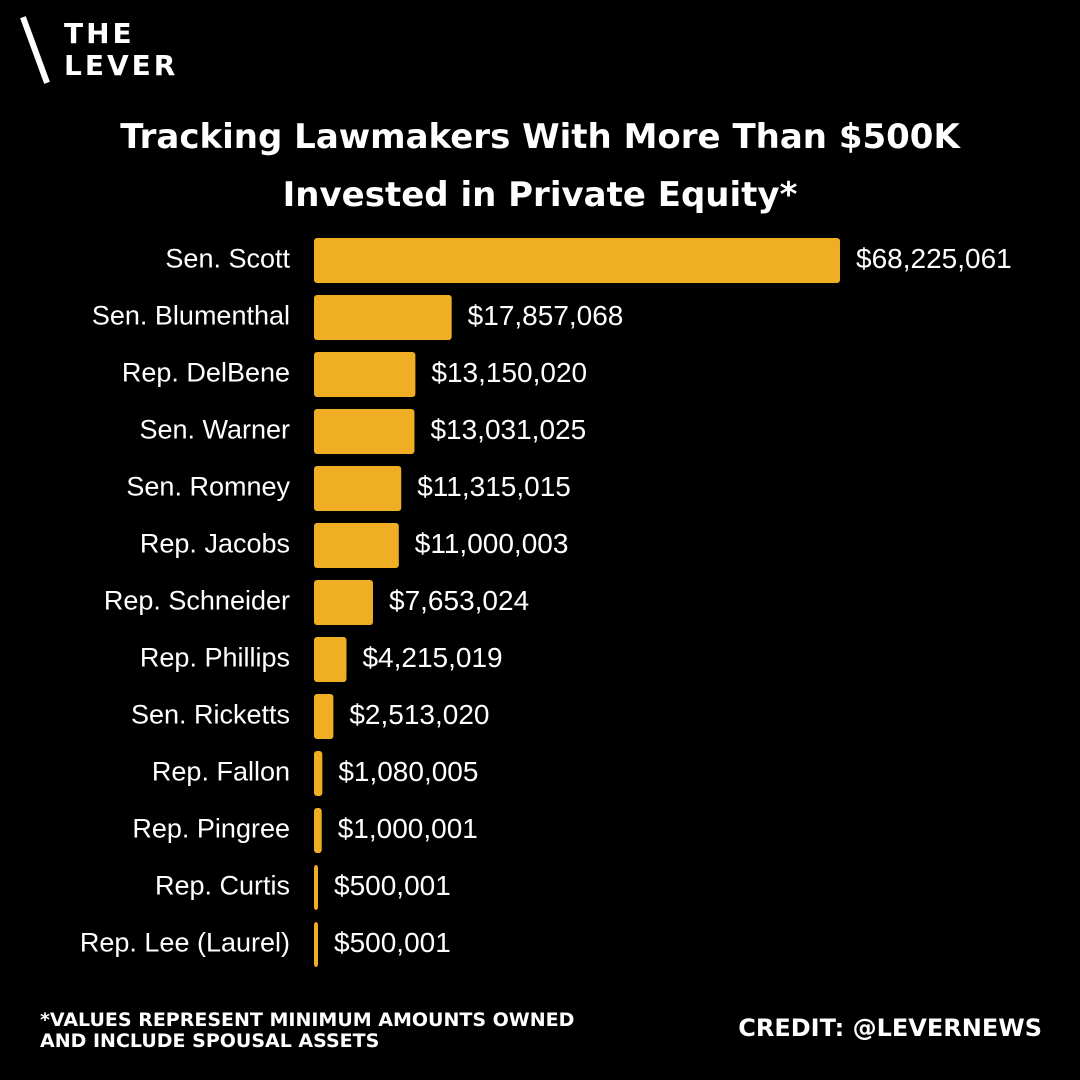 The image size is (1080, 1080). What do you see at coordinates (99, 33) in the screenshot?
I see `logo-text-the: THE` at bounding box center [99, 33].